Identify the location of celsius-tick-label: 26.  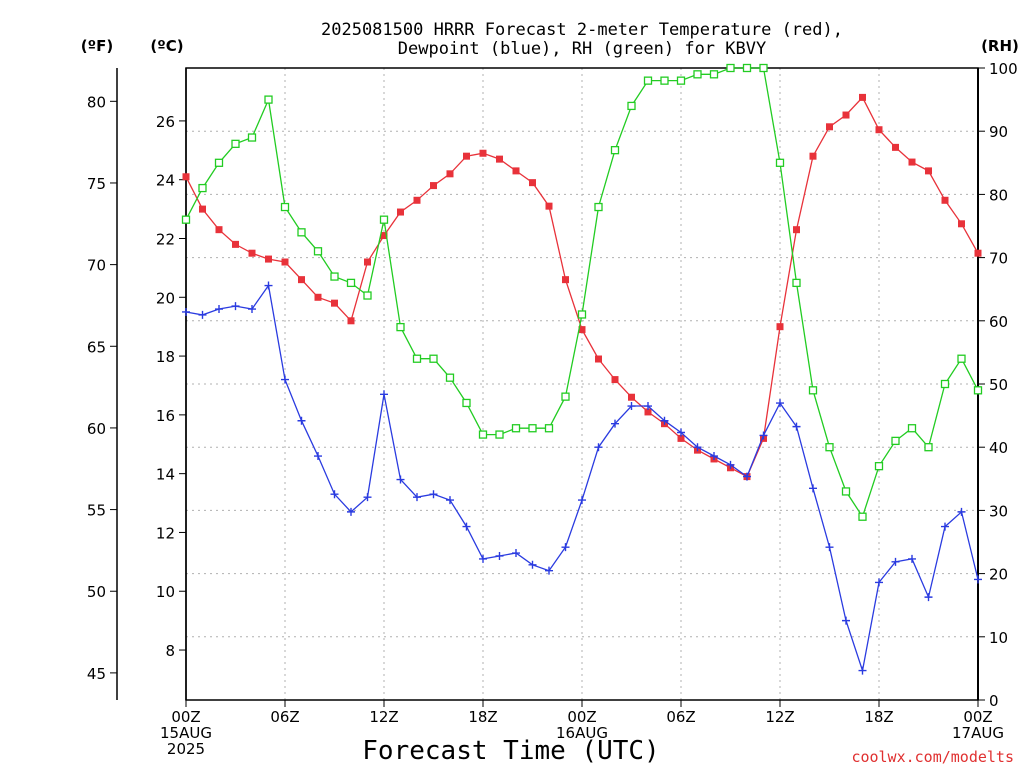
(165, 122).